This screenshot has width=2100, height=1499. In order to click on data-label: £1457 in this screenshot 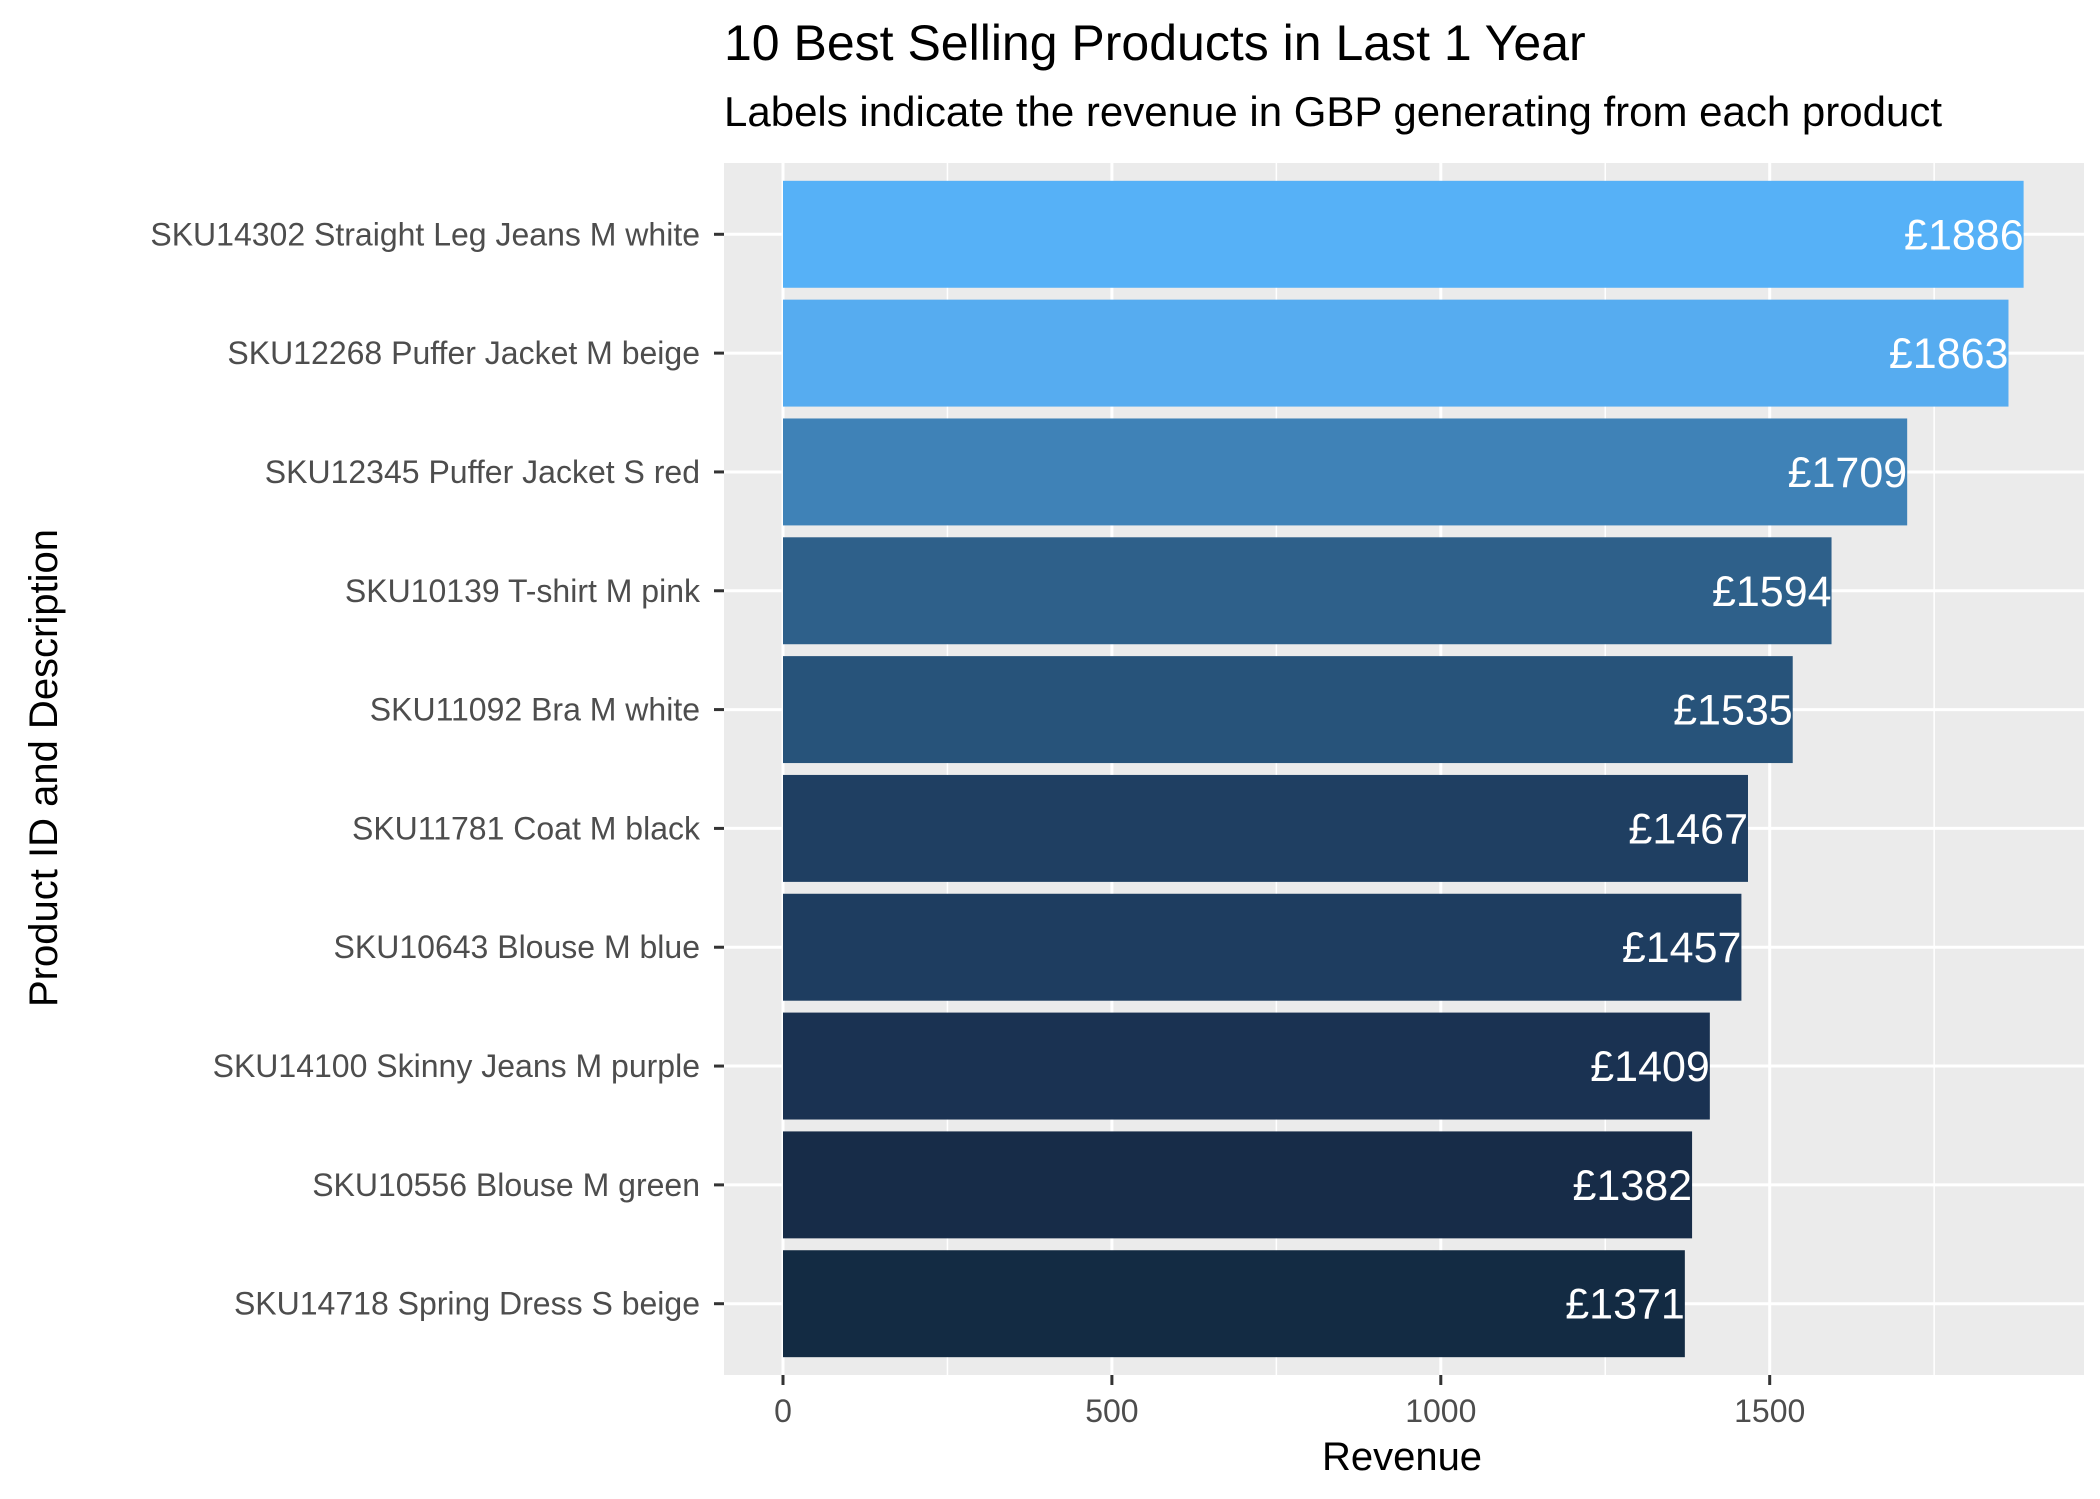, I will do `click(1682, 948)`.